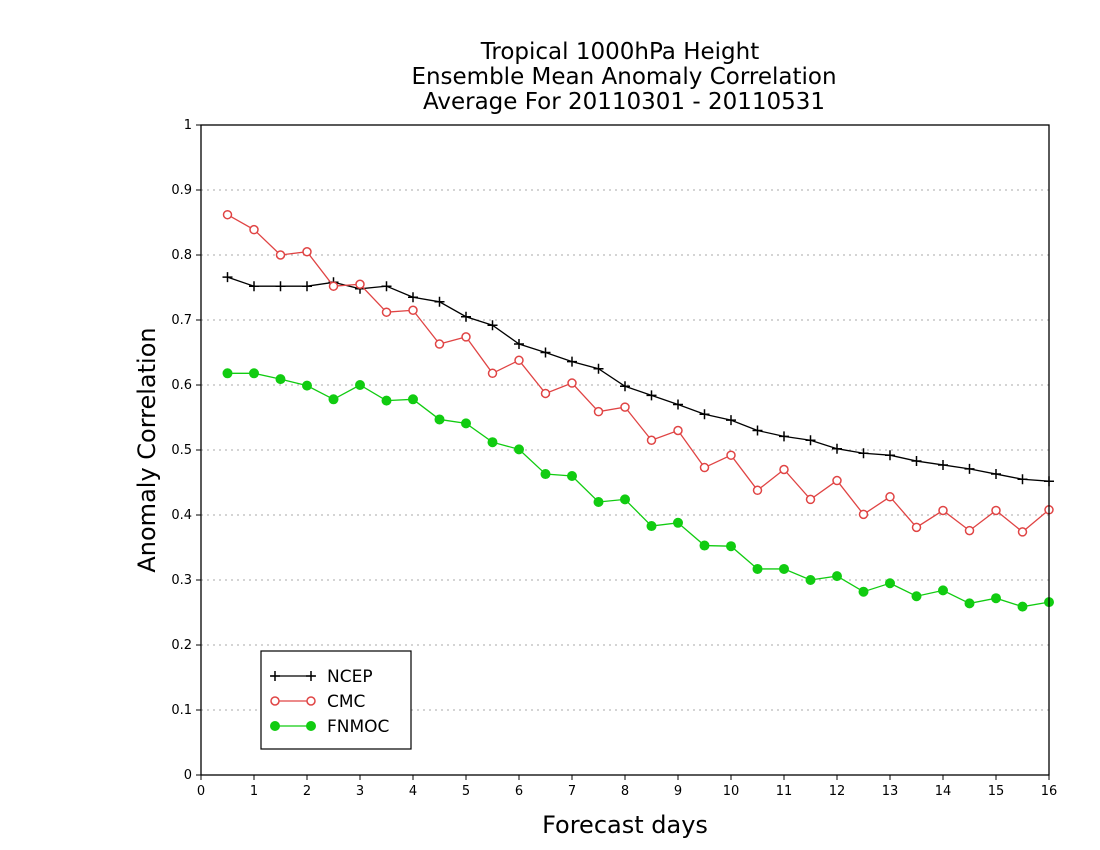 The height and width of the screenshot is (850, 1100). Describe the element at coordinates (188, 775) in the screenshot. I see `y-tick-label: 0` at that location.